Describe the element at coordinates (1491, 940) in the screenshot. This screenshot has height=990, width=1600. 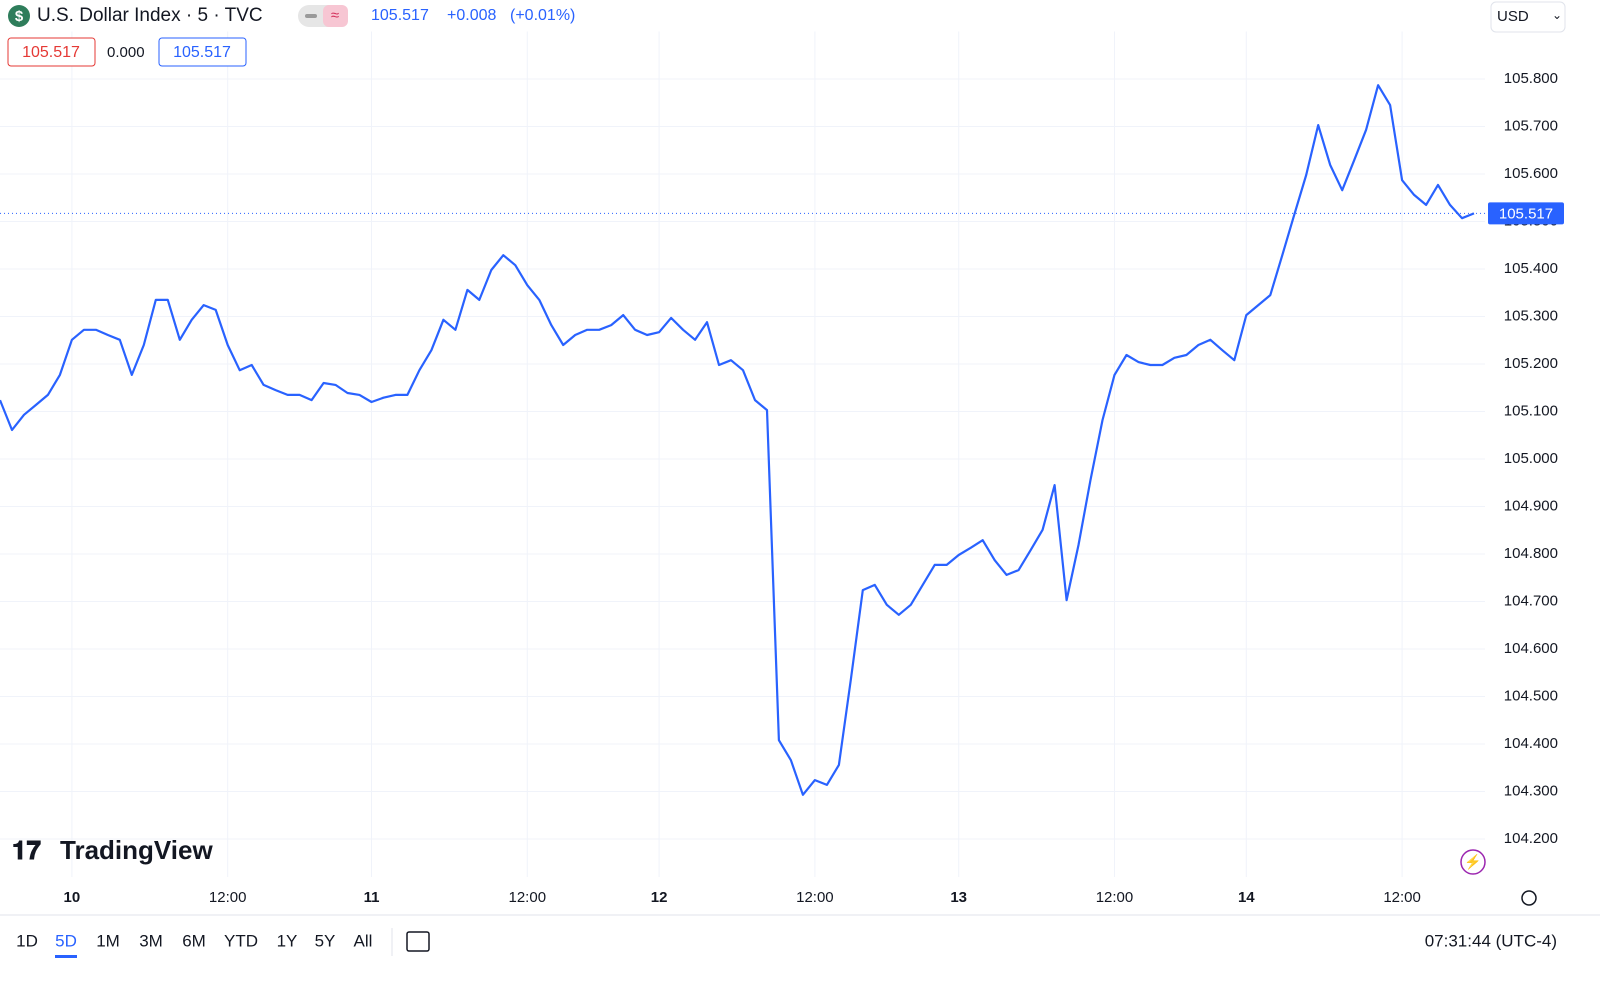
I see `clock: 07:31:44 (UTC-4)` at that location.